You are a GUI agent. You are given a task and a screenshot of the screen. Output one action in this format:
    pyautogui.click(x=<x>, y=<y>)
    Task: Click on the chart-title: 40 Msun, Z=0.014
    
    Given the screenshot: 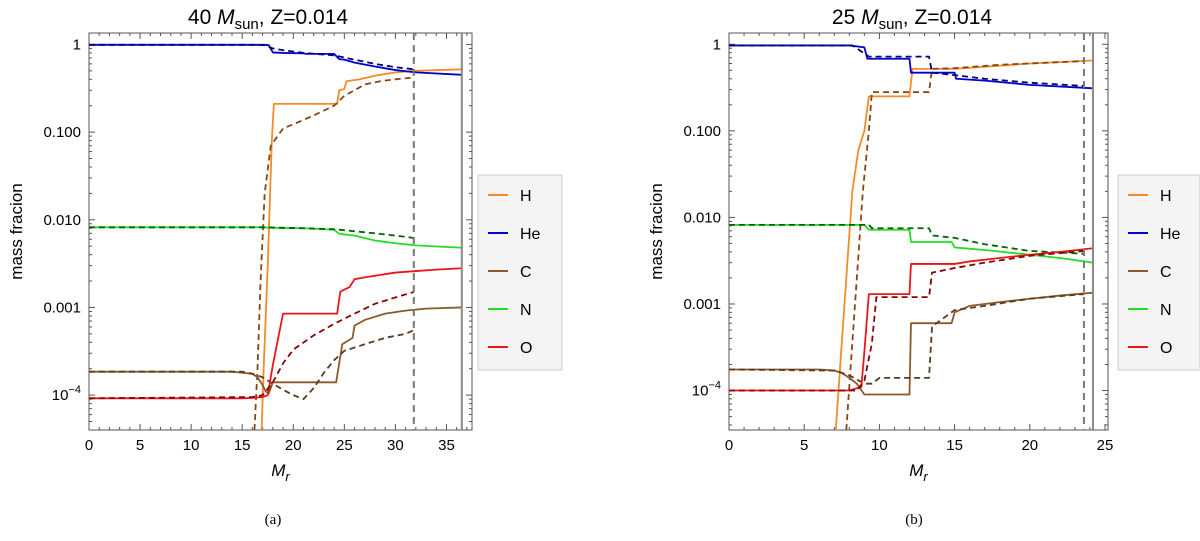 What is the action you would take?
    pyautogui.click(x=268, y=19)
    